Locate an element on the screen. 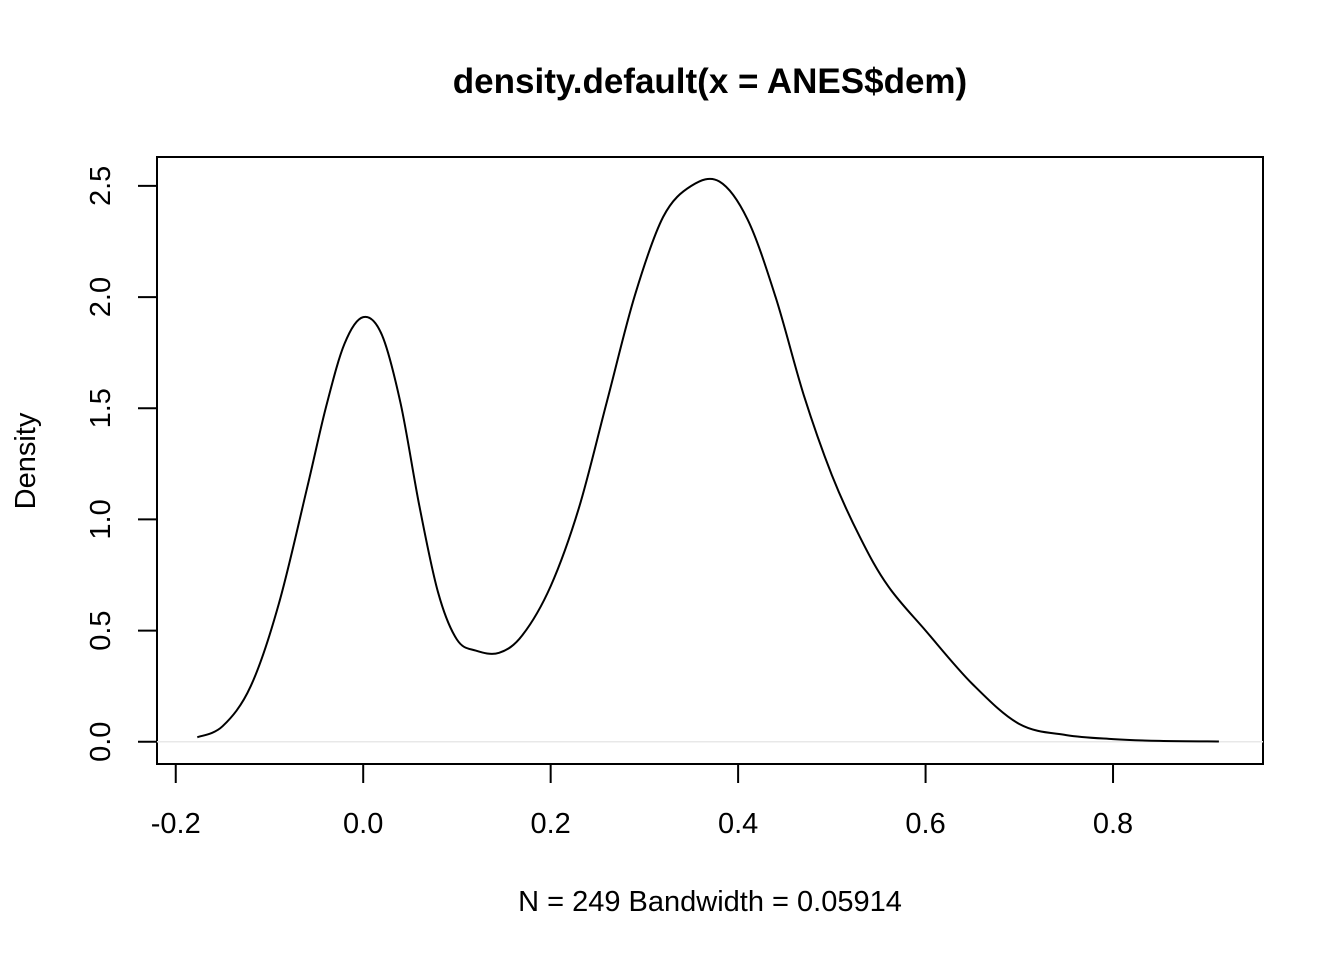 The width and height of the screenshot is (1344, 960). y-tick-label: 1.5 is located at coordinates (101, 408).